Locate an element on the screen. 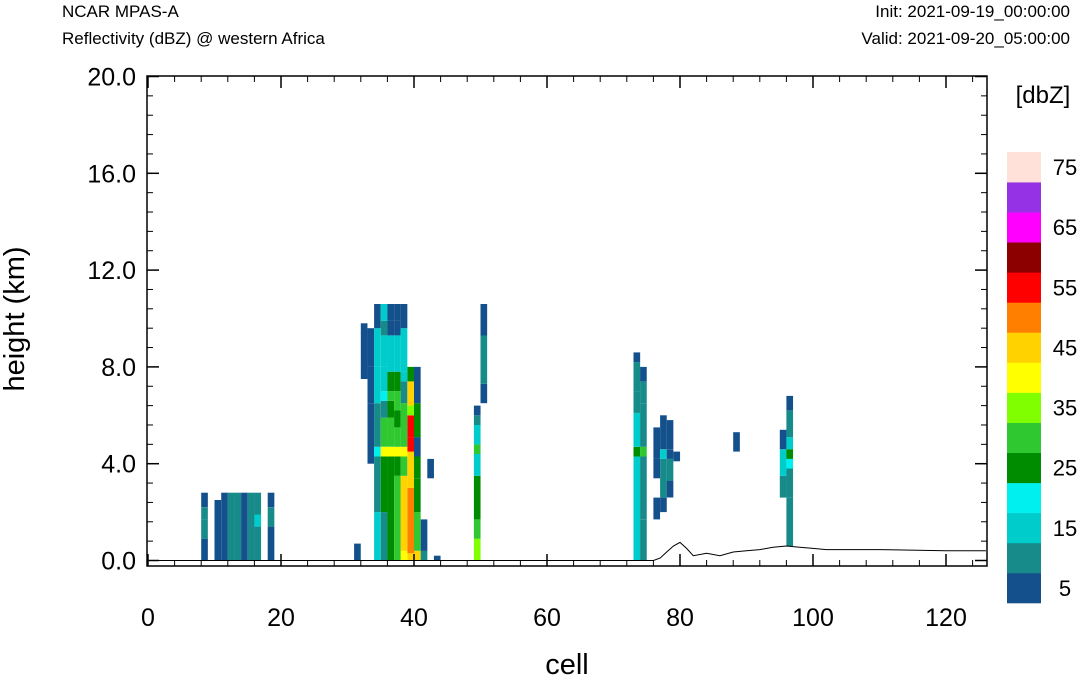  y-tick-label: 16.0 is located at coordinates (111, 174).